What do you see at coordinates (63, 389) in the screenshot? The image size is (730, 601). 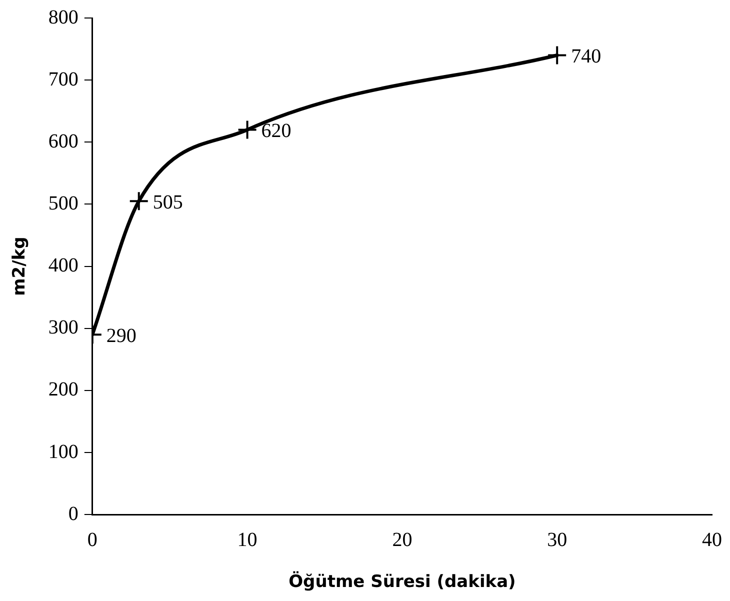 I see `y-tick-label: 200` at bounding box center [63, 389].